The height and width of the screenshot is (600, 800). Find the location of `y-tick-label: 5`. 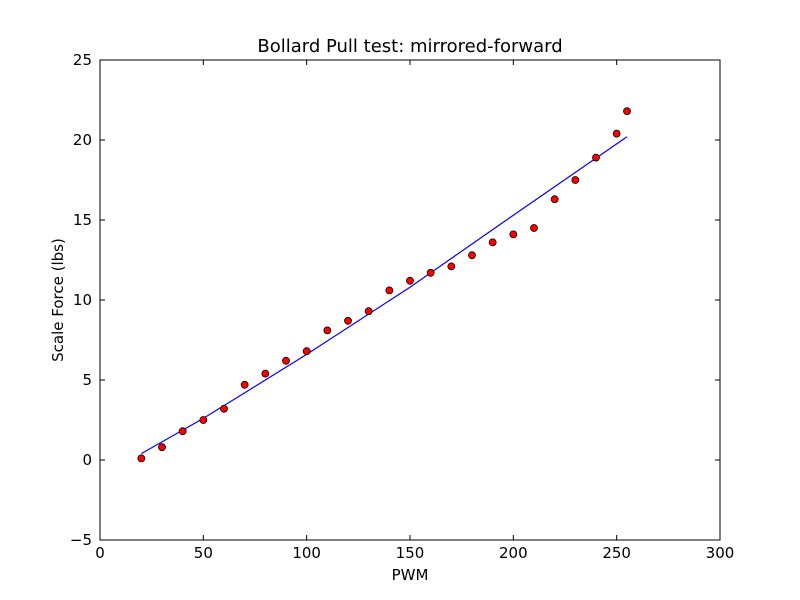

y-tick-label: 5 is located at coordinates (87, 380).